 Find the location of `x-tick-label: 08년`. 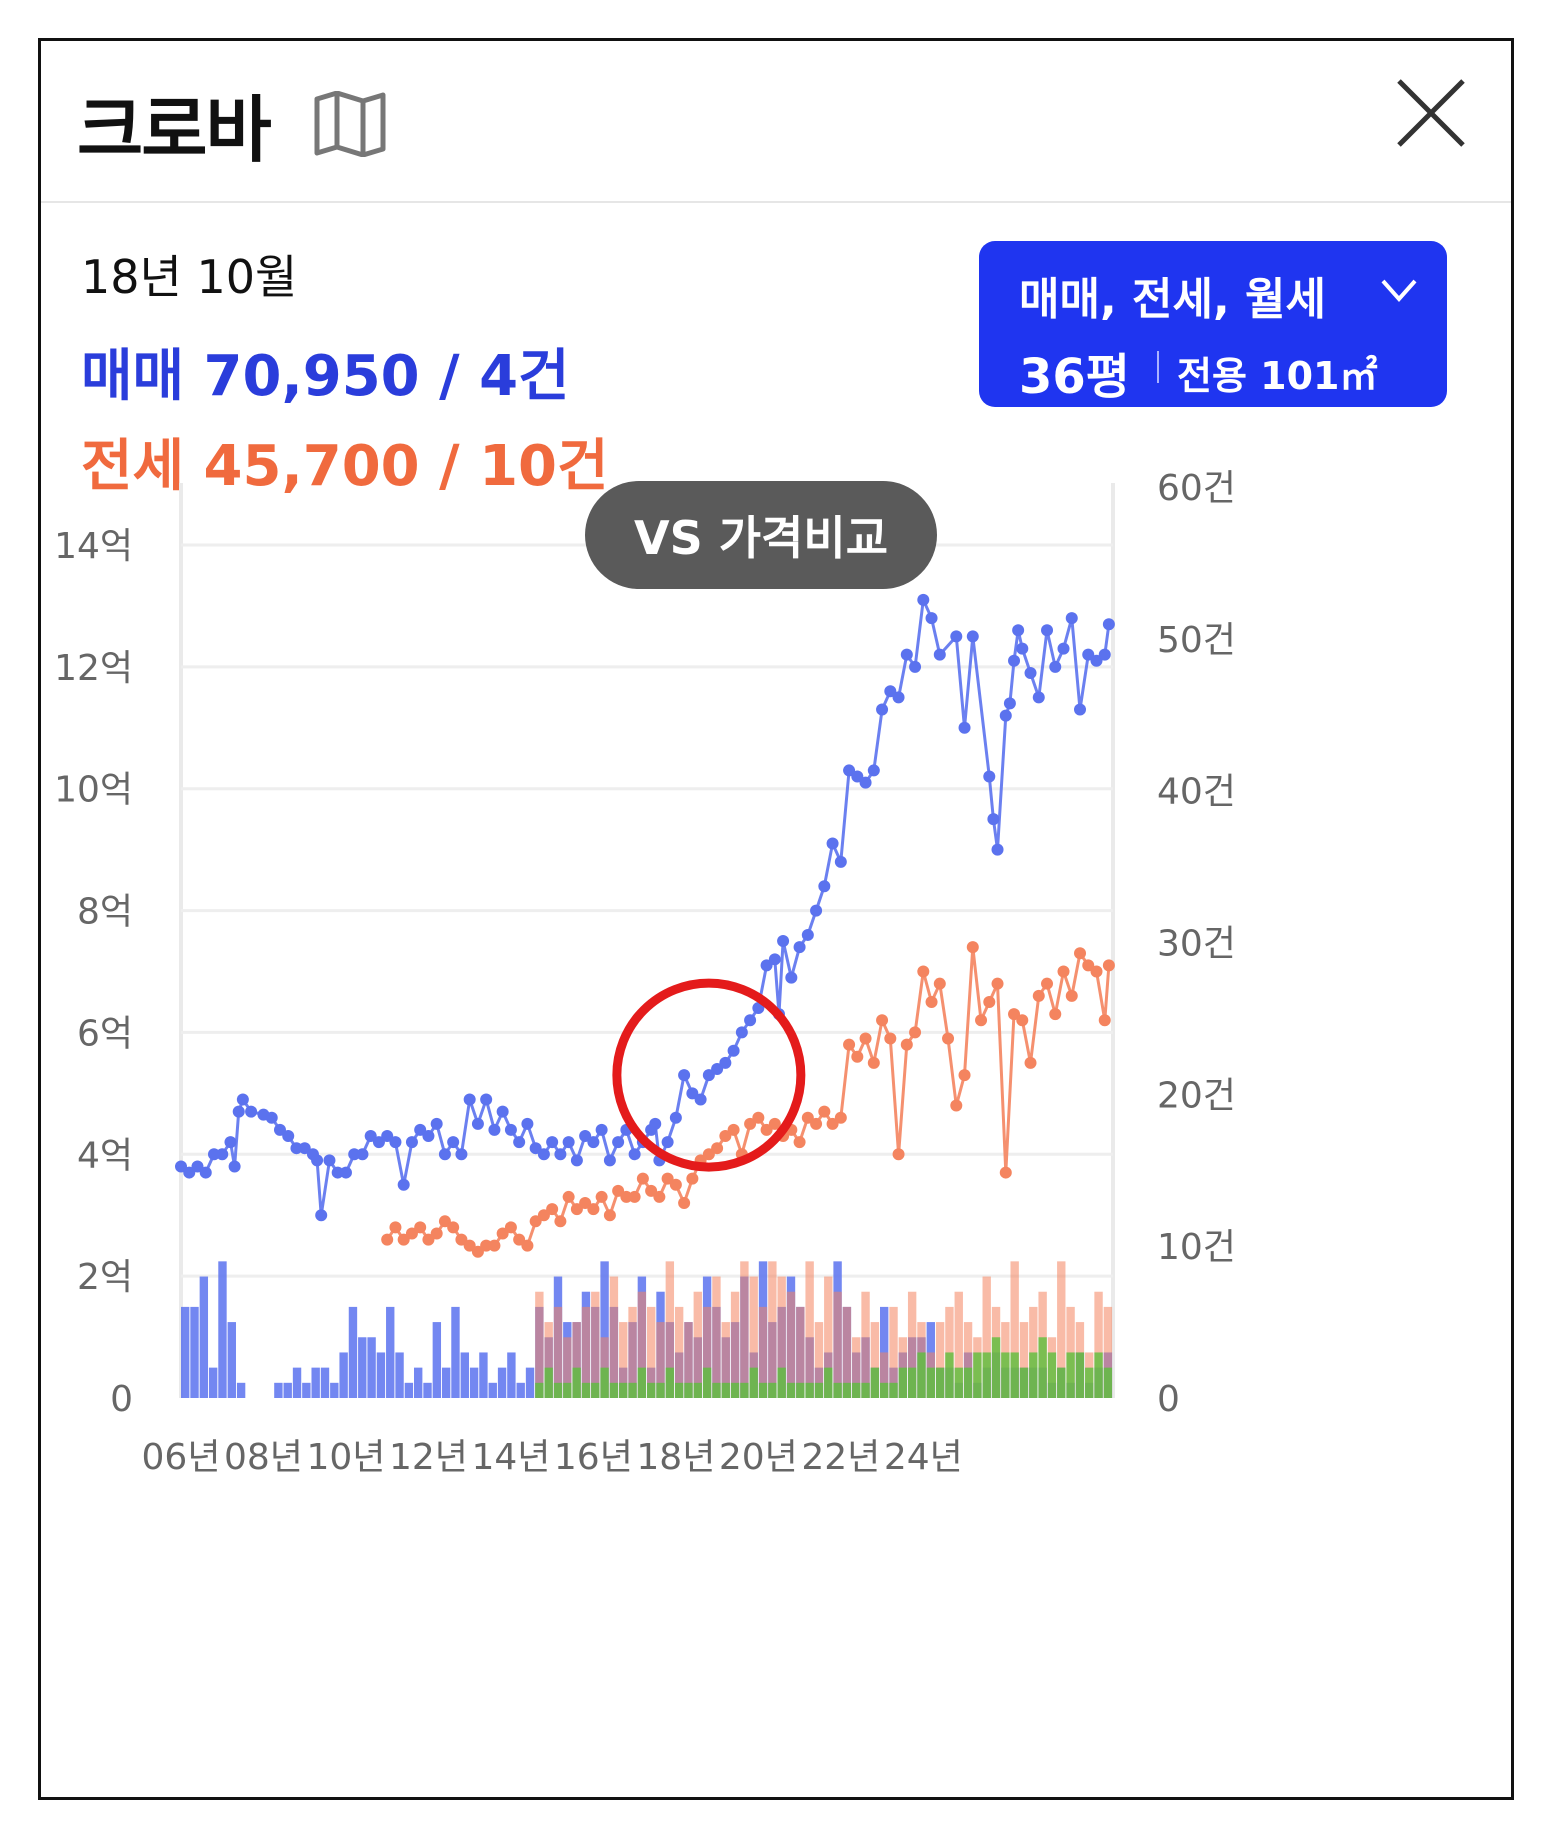

x-tick-label: 08년 is located at coordinates (263, 1457).